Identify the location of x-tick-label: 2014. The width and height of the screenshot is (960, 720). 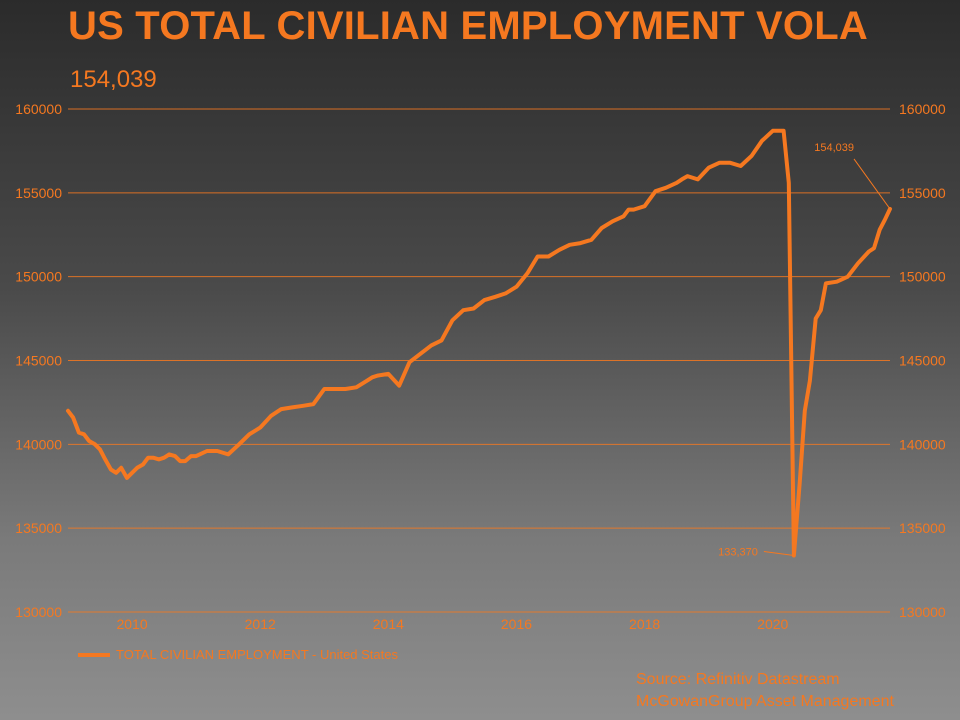
(388, 624).